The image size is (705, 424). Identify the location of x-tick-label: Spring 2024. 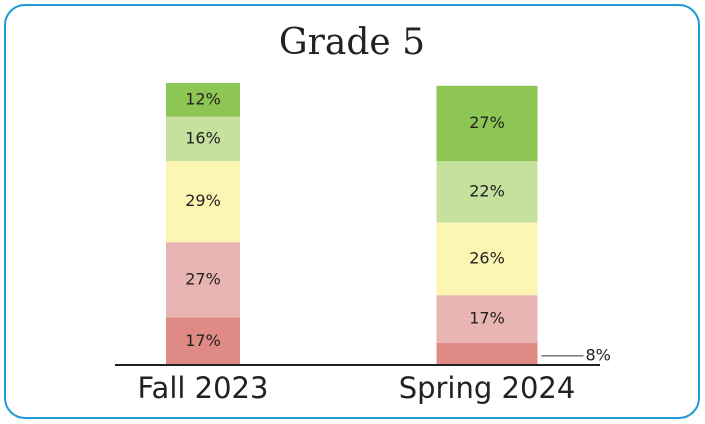
(487, 388).